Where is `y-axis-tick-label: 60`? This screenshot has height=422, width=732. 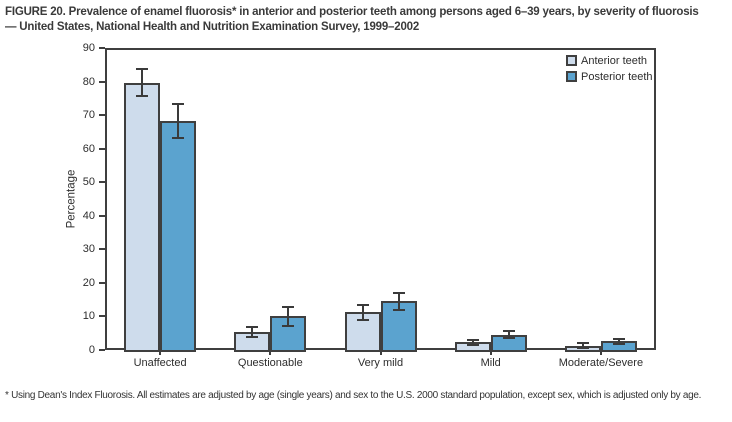
y-axis-tick-label: 60 is located at coordinates (88, 148).